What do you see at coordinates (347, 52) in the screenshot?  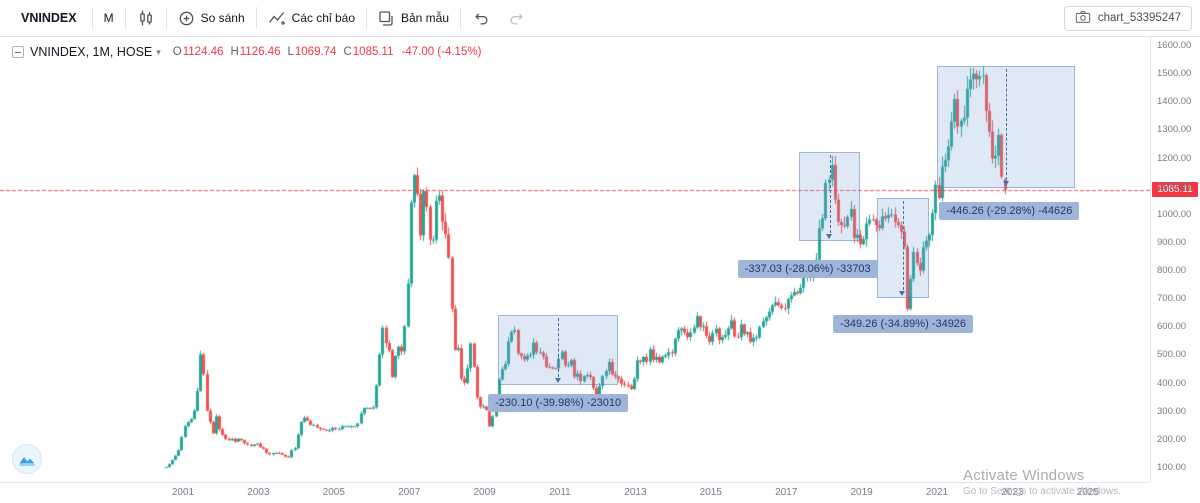 I see `close-label: C` at bounding box center [347, 52].